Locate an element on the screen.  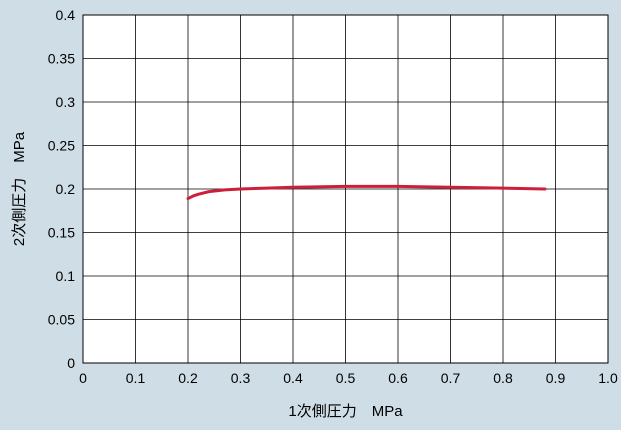
y-axis-label: 2次側圧力 MPa is located at coordinates (19, 188).